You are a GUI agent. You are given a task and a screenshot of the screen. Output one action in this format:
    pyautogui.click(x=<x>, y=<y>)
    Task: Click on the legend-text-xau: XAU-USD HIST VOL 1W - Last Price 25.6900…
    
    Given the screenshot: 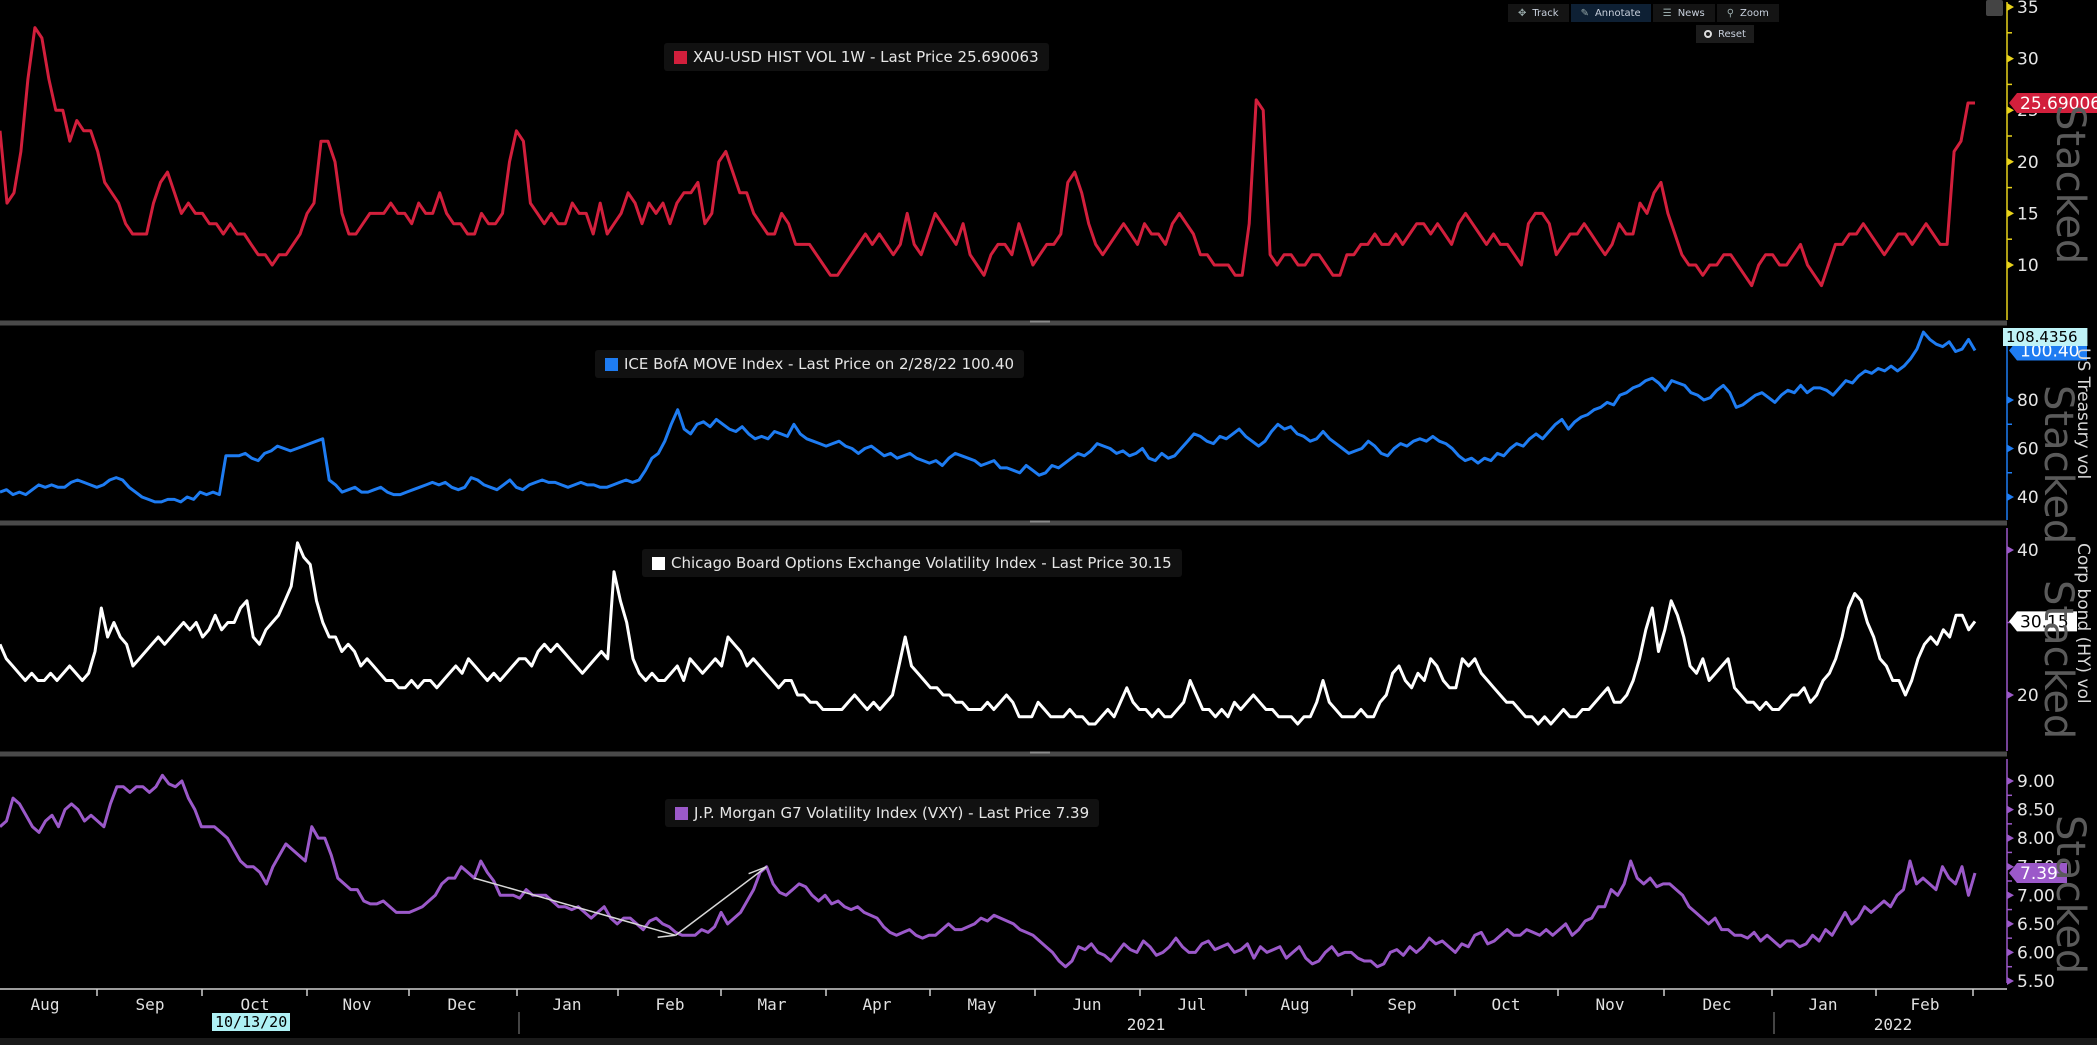 What is the action you would take?
    pyautogui.click(x=866, y=57)
    